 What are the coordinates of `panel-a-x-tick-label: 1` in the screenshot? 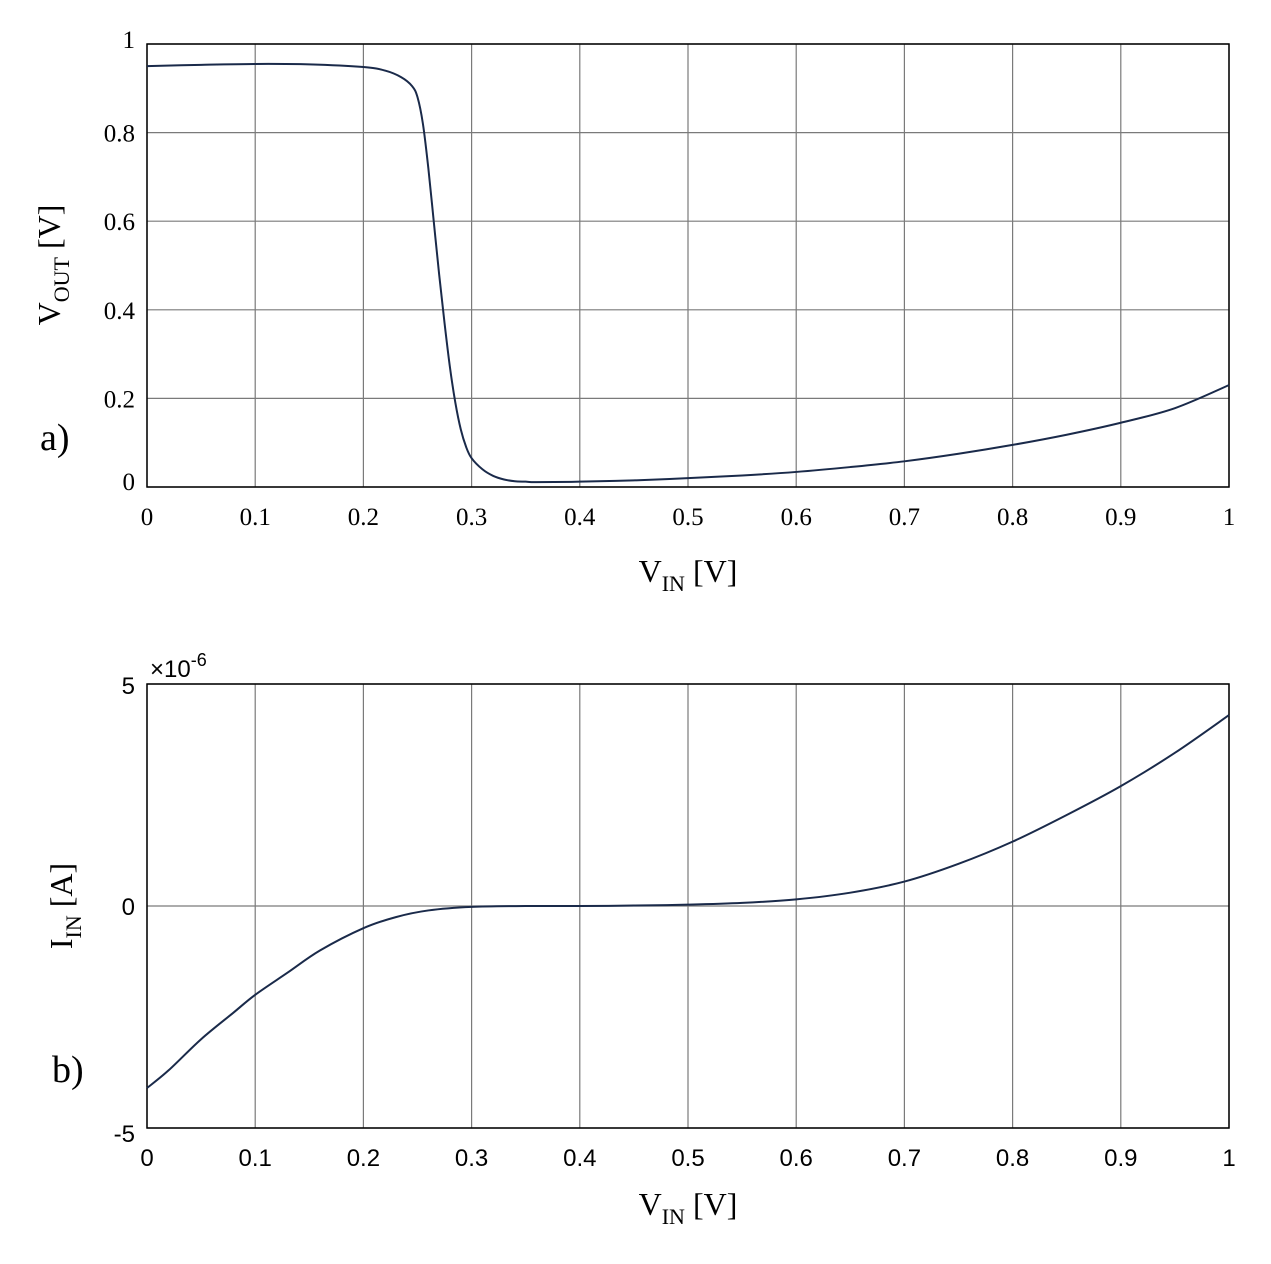 It's located at (1229, 517).